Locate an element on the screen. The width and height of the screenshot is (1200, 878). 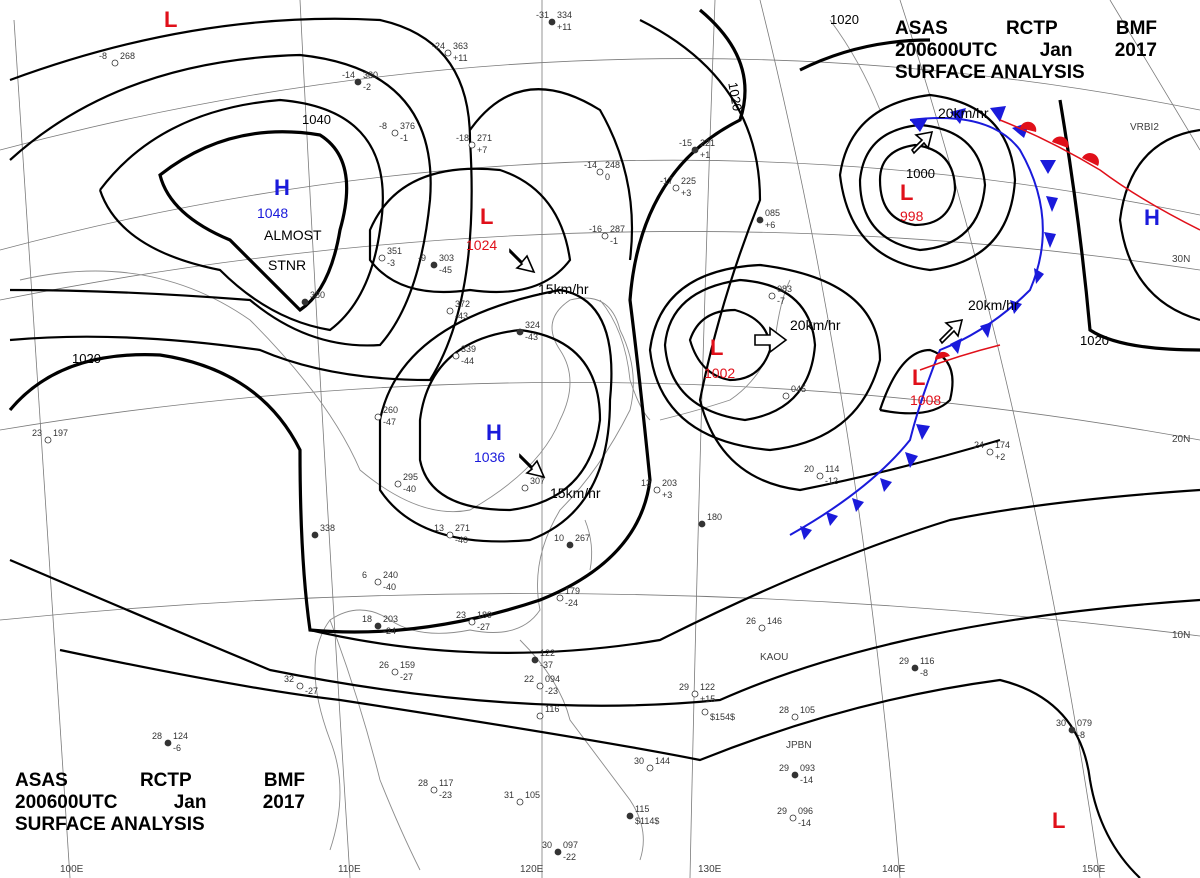
station-pressure: 334 is located at coordinates (564, 15).